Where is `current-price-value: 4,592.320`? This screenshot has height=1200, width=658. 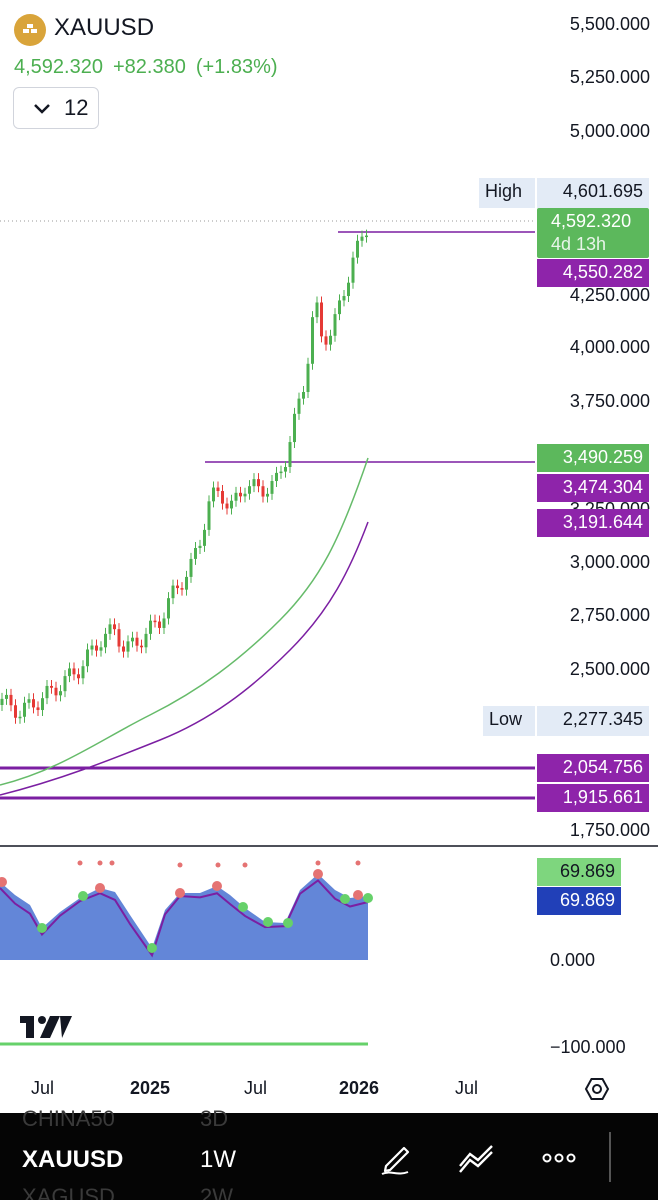
current-price-value: 4,592.320 is located at coordinates (591, 221).